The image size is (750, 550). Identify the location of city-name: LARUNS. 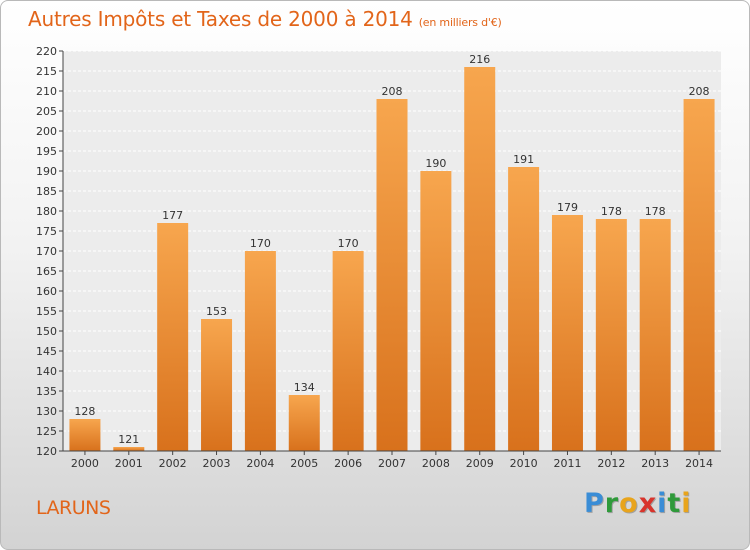
(73, 508).